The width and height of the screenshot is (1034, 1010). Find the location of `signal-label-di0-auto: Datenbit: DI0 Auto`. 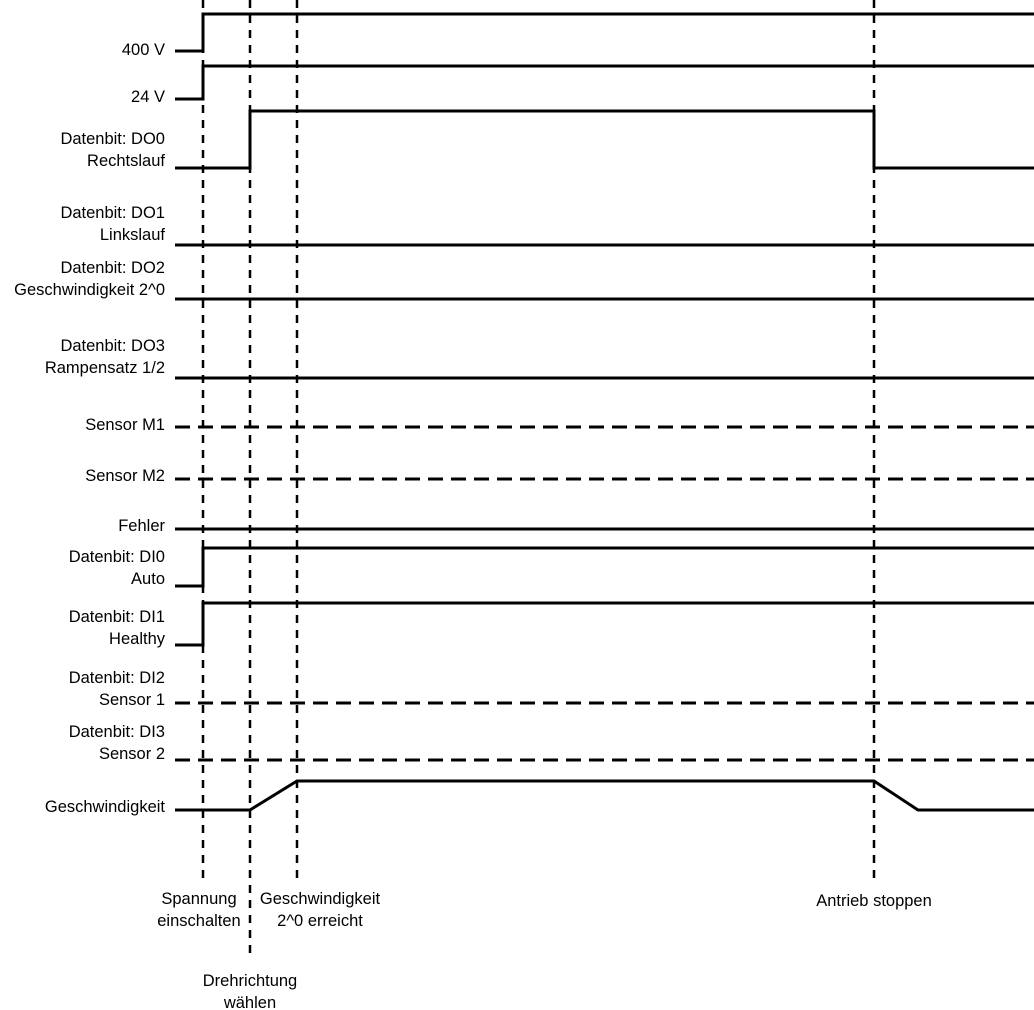

signal-label-di0-auto: Datenbit: DI0 Auto is located at coordinates (117, 568).